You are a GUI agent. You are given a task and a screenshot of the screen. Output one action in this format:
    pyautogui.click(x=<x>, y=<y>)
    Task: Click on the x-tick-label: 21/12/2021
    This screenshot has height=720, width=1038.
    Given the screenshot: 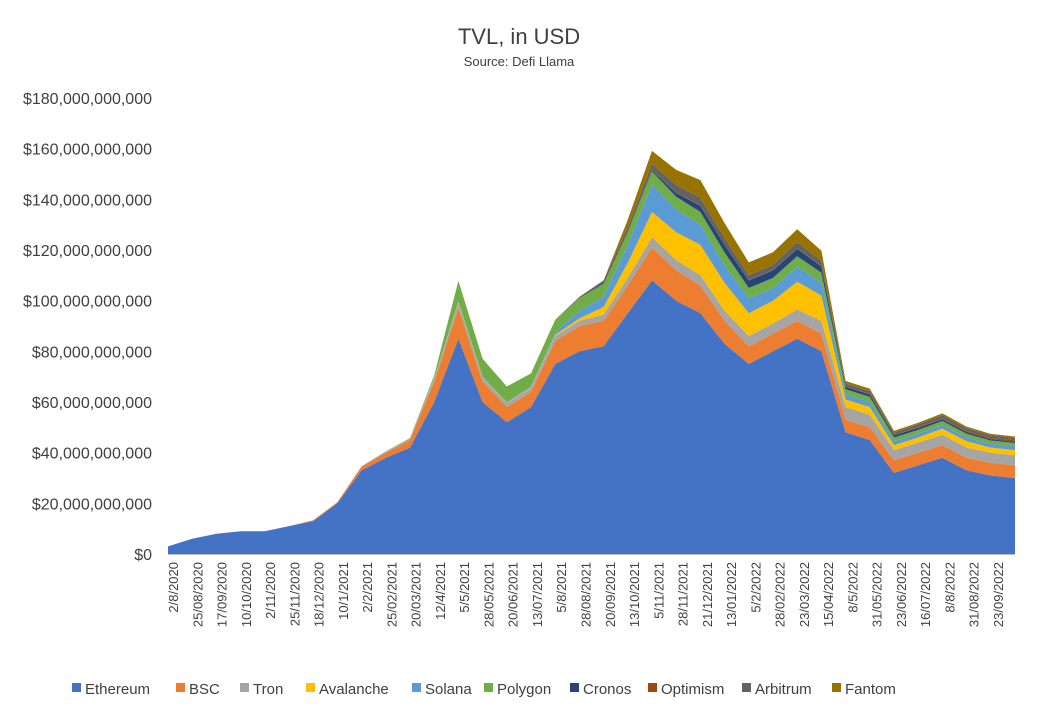 What is the action you would take?
    pyautogui.click(x=707, y=594)
    